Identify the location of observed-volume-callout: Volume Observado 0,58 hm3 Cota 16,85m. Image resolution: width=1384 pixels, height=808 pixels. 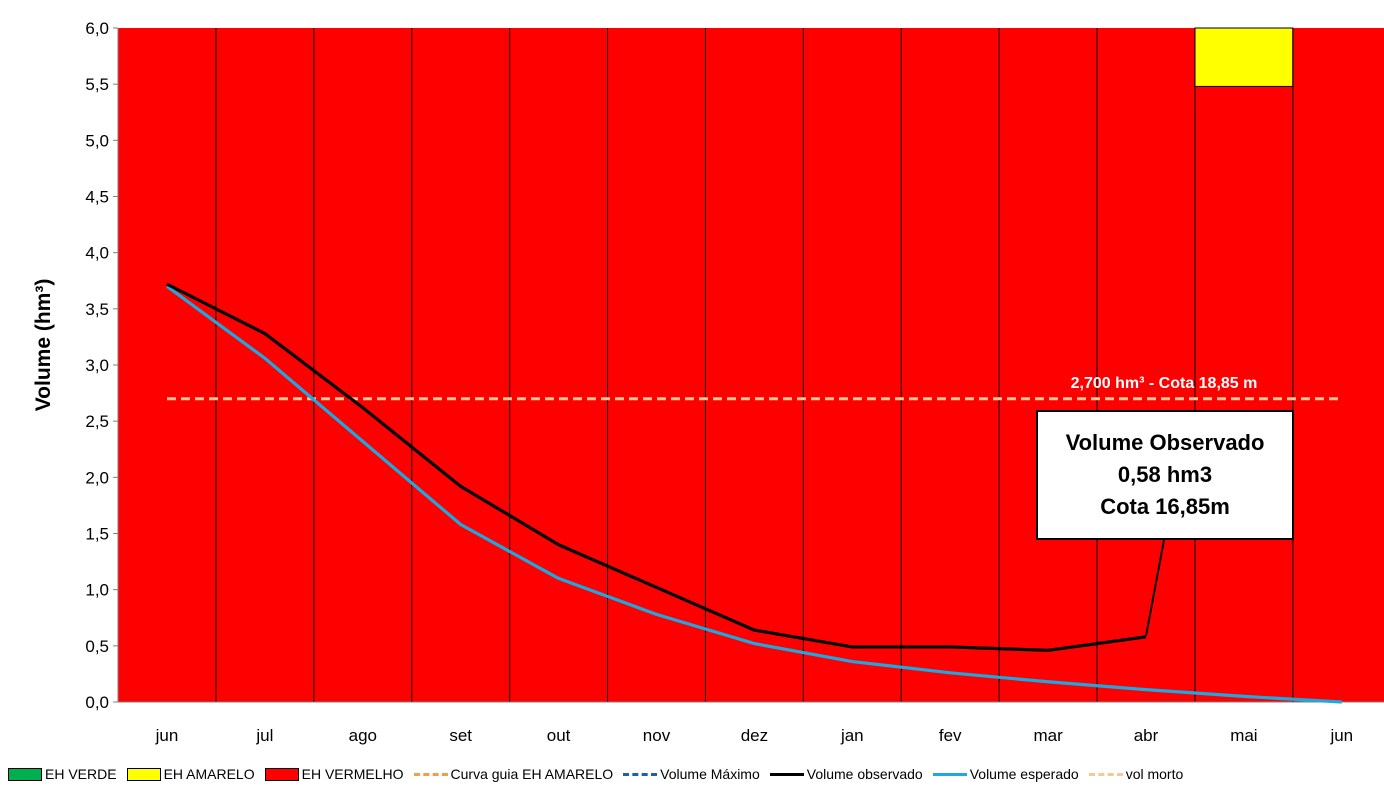
(1165, 475).